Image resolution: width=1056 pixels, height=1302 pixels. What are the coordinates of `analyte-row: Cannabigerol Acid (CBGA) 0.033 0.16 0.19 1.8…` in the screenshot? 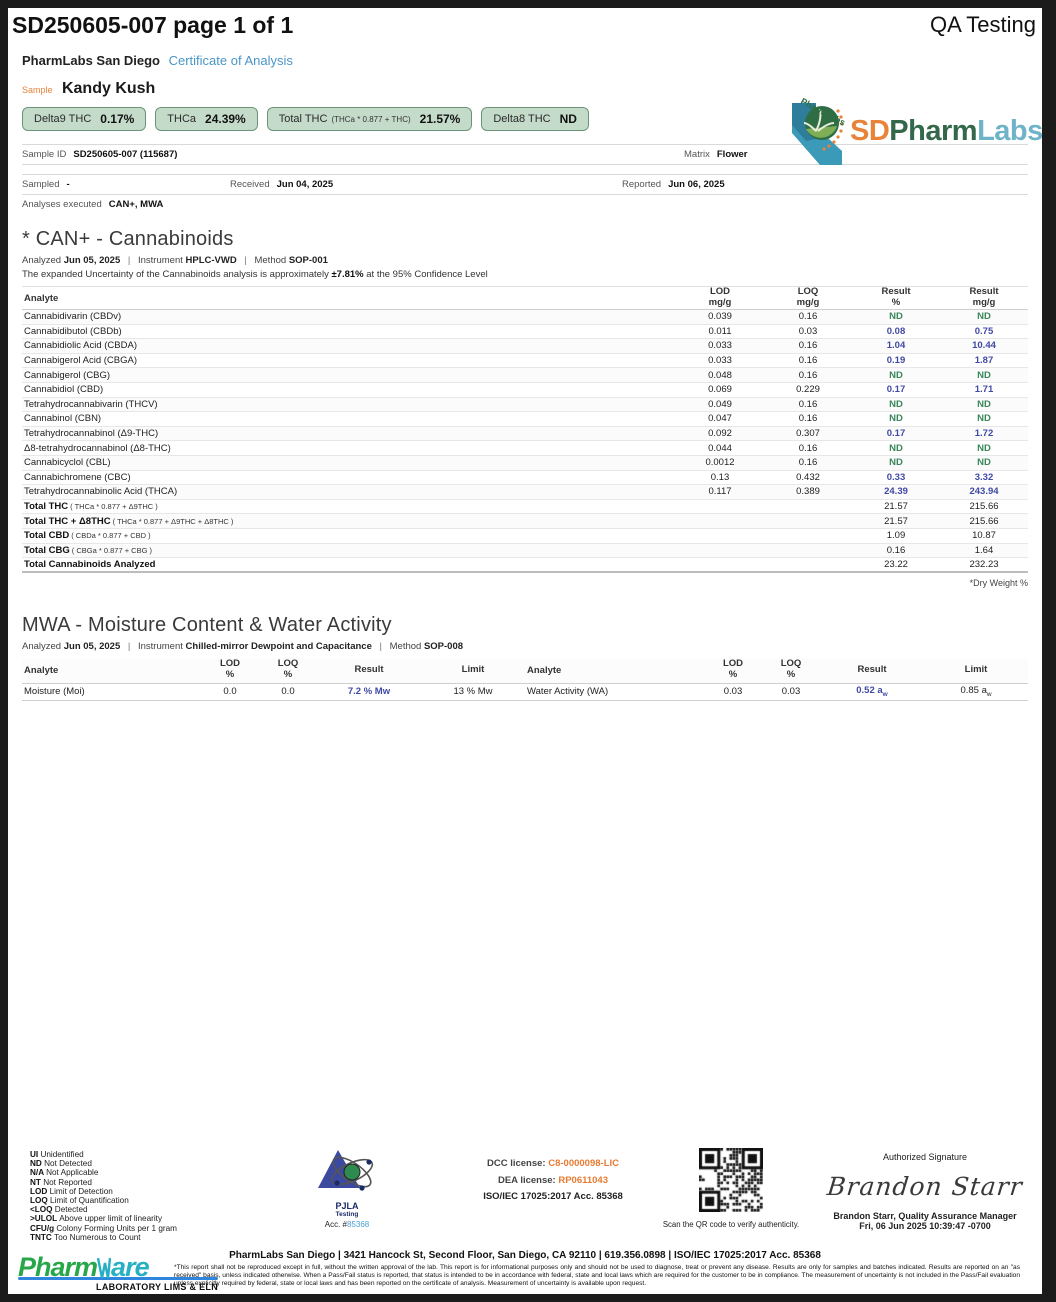 It's located at (525, 361).